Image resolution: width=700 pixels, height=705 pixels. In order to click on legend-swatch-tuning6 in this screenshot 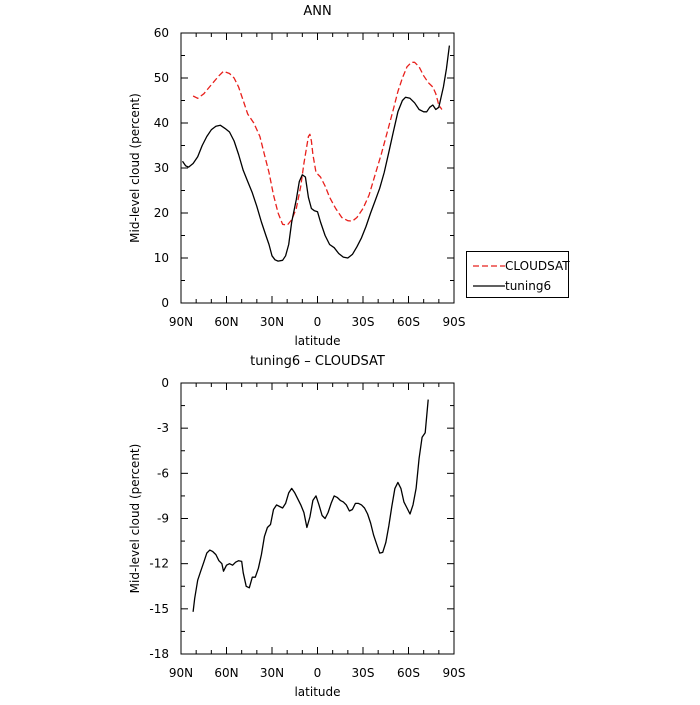, I will do `click(489, 286)`.